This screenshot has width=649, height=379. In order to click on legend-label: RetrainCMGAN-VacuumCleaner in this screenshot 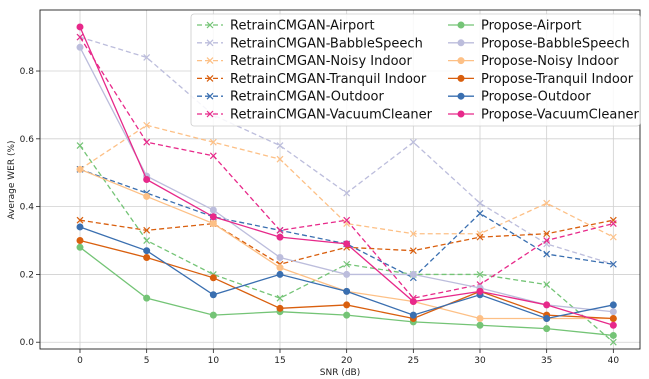, I will do `click(331, 115)`.